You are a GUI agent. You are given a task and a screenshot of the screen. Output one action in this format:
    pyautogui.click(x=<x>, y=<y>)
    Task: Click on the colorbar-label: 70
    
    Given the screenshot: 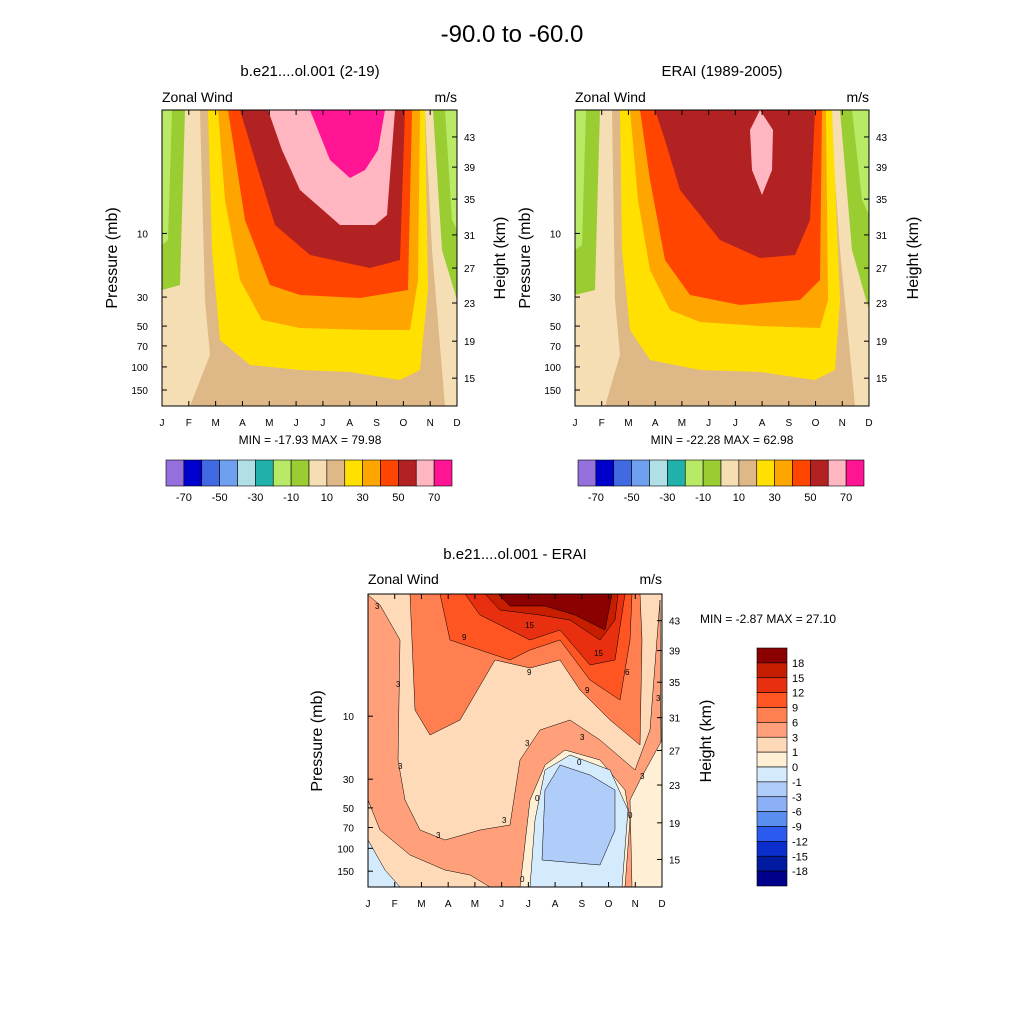 What is the action you would take?
    pyautogui.click(x=434, y=498)
    